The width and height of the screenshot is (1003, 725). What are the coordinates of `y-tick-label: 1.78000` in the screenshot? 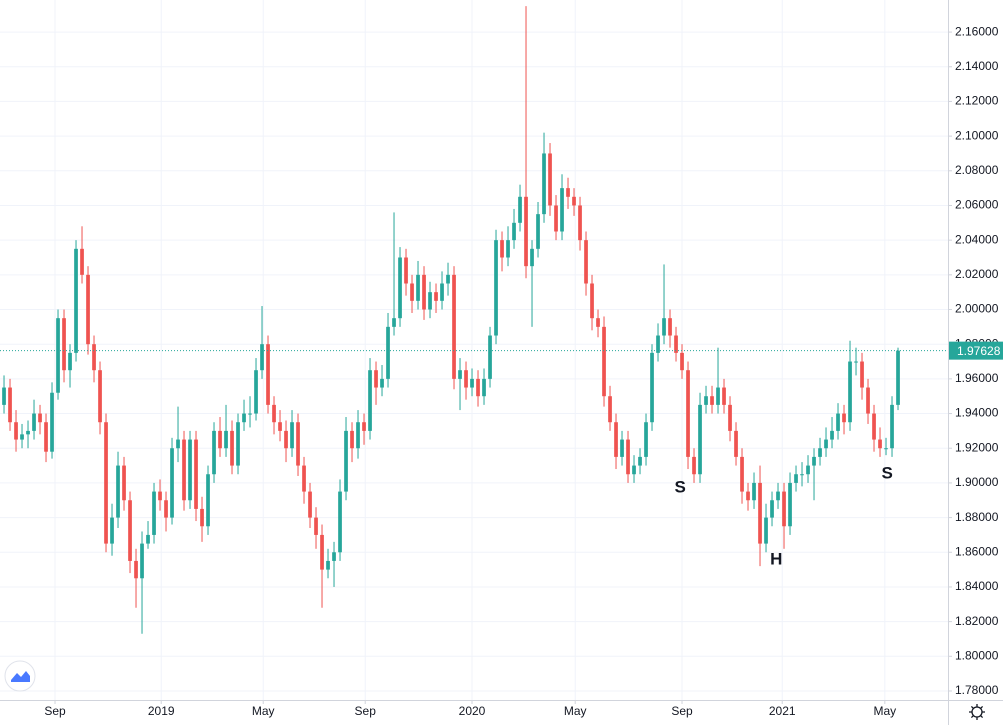 It's located at (977, 690).